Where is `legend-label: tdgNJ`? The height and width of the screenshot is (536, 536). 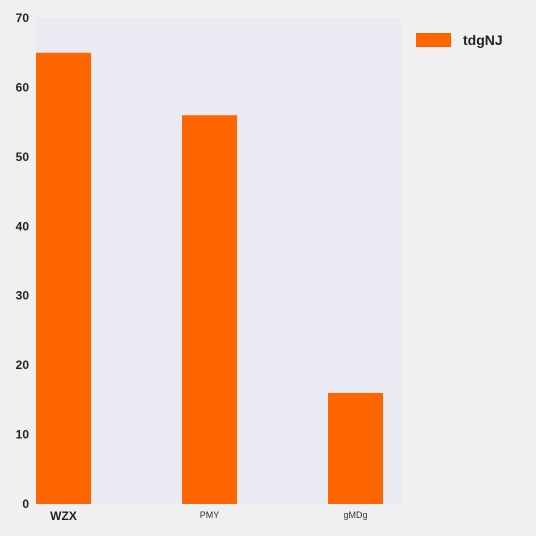 legend-label: tdgNJ is located at coordinates (483, 40).